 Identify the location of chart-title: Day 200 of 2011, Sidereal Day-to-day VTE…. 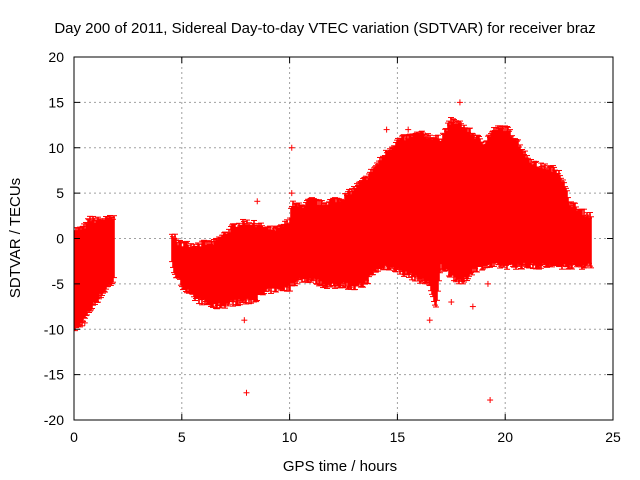
(324, 28).